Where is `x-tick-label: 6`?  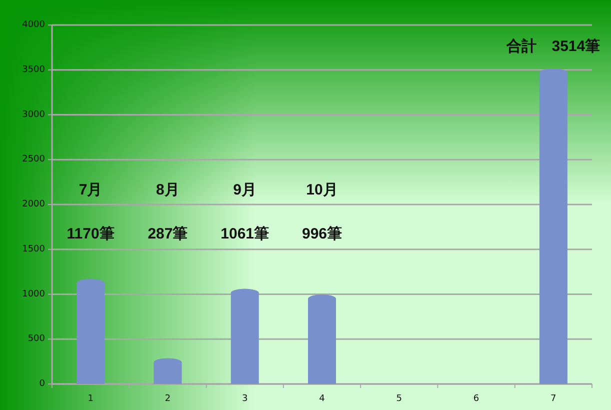
x-tick-label: 6 is located at coordinates (476, 399).